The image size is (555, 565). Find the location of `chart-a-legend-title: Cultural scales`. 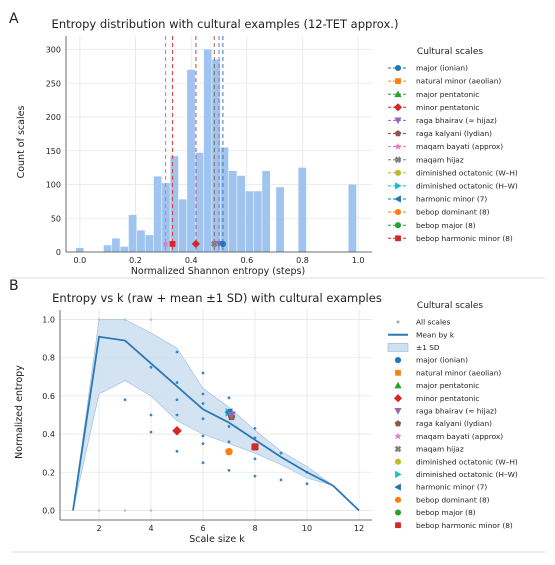

chart-a-legend-title: Cultural scales is located at coordinates (450, 52).